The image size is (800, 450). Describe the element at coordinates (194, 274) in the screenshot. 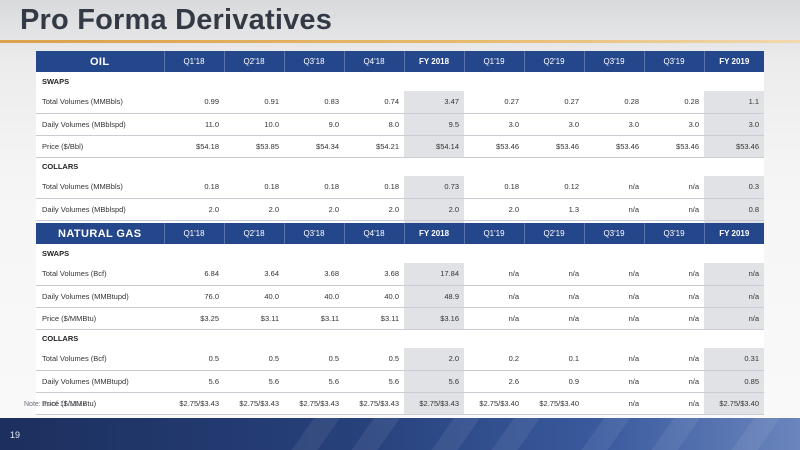

I see `table-cell: 6.84` at that location.